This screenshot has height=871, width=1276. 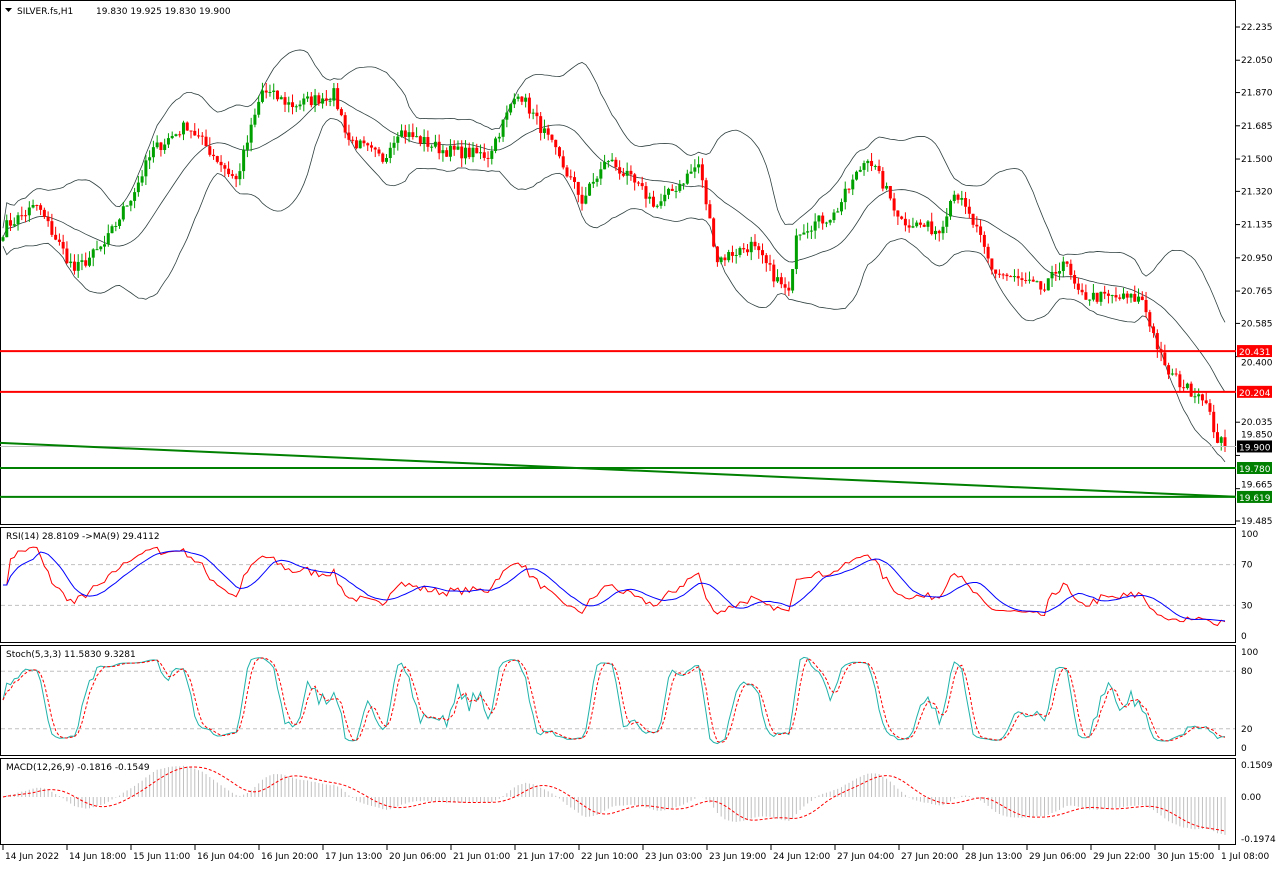 I want to click on price-tick-label: 19.665, so click(x=1257, y=486).